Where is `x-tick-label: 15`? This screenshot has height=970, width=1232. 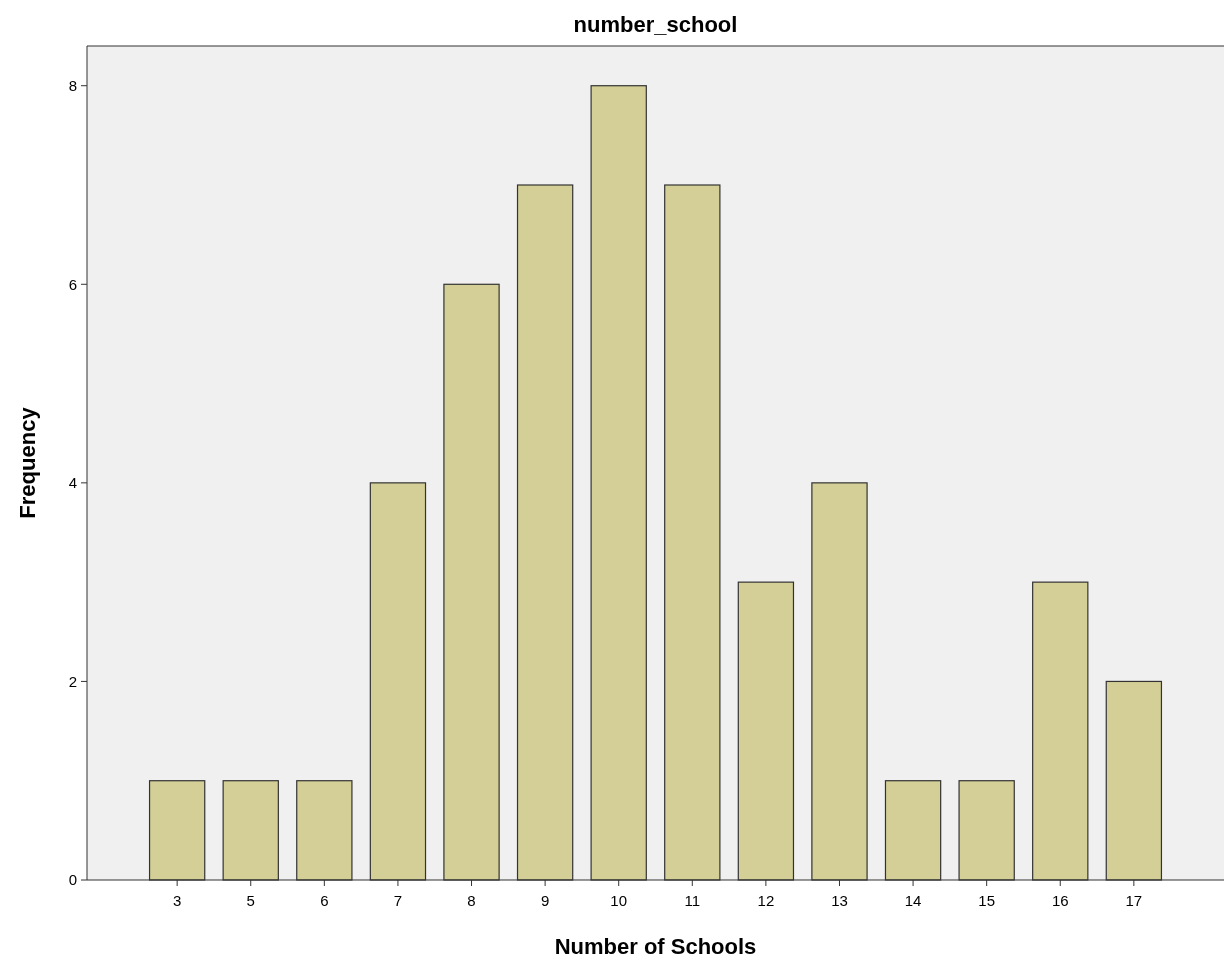
x-tick-label: 15 is located at coordinates (987, 900).